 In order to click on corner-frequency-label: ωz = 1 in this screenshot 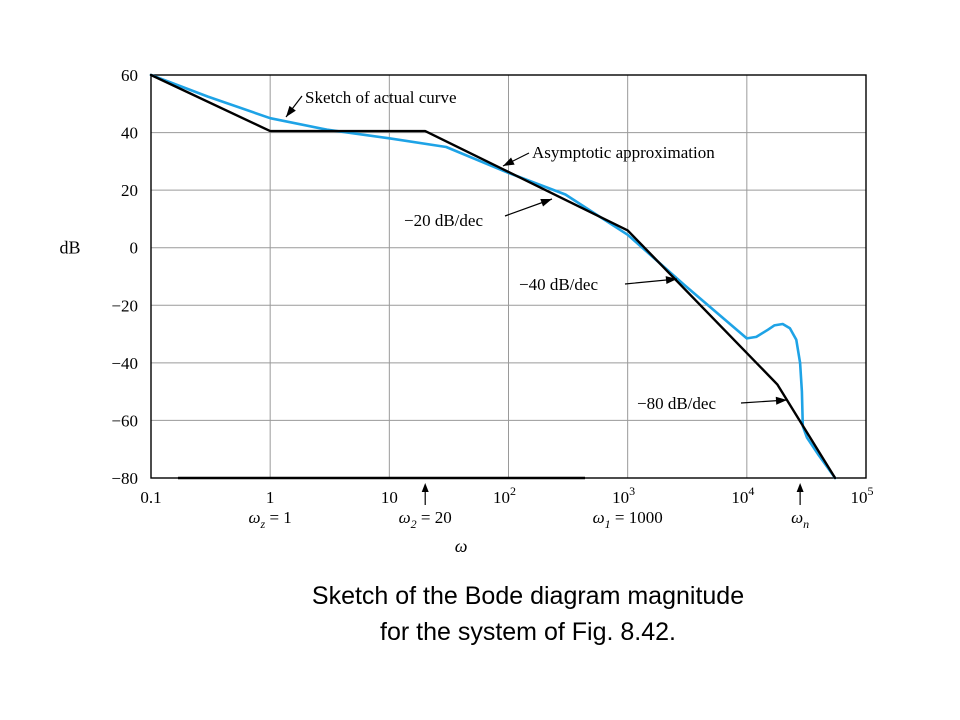, I will do `click(270, 519)`.